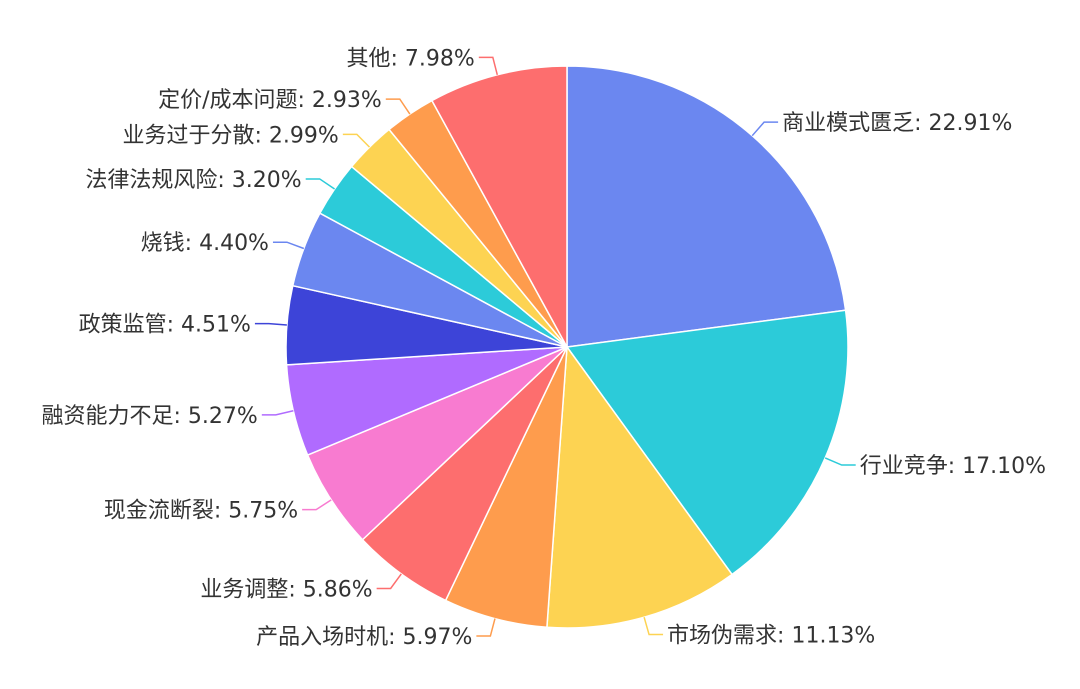 This screenshot has height=689, width=1080. I want to click on slice-label: 法律法规风险: 3.20%, so click(193, 180).